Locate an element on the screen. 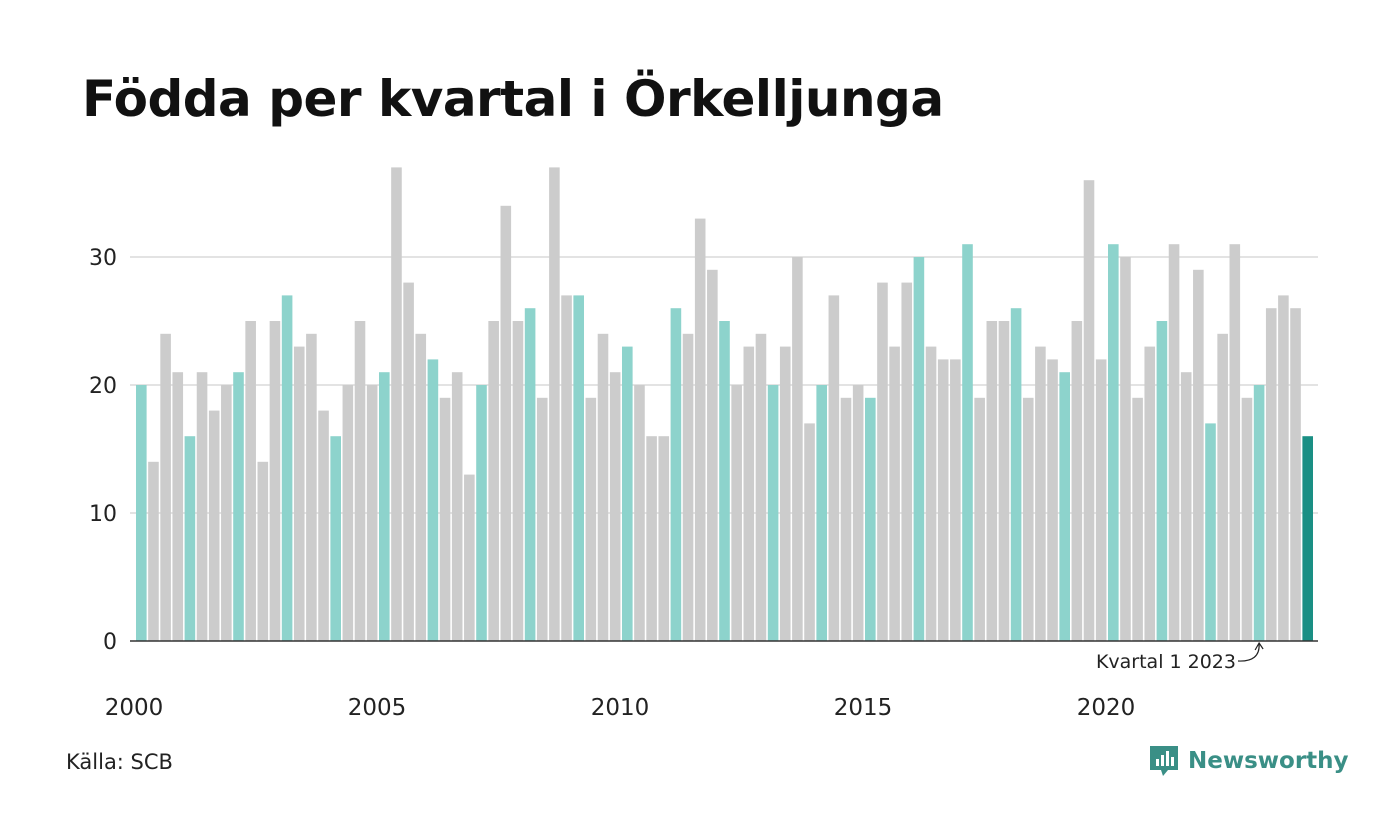  x-tick-label: 2005 is located at coordinates (377, 708).